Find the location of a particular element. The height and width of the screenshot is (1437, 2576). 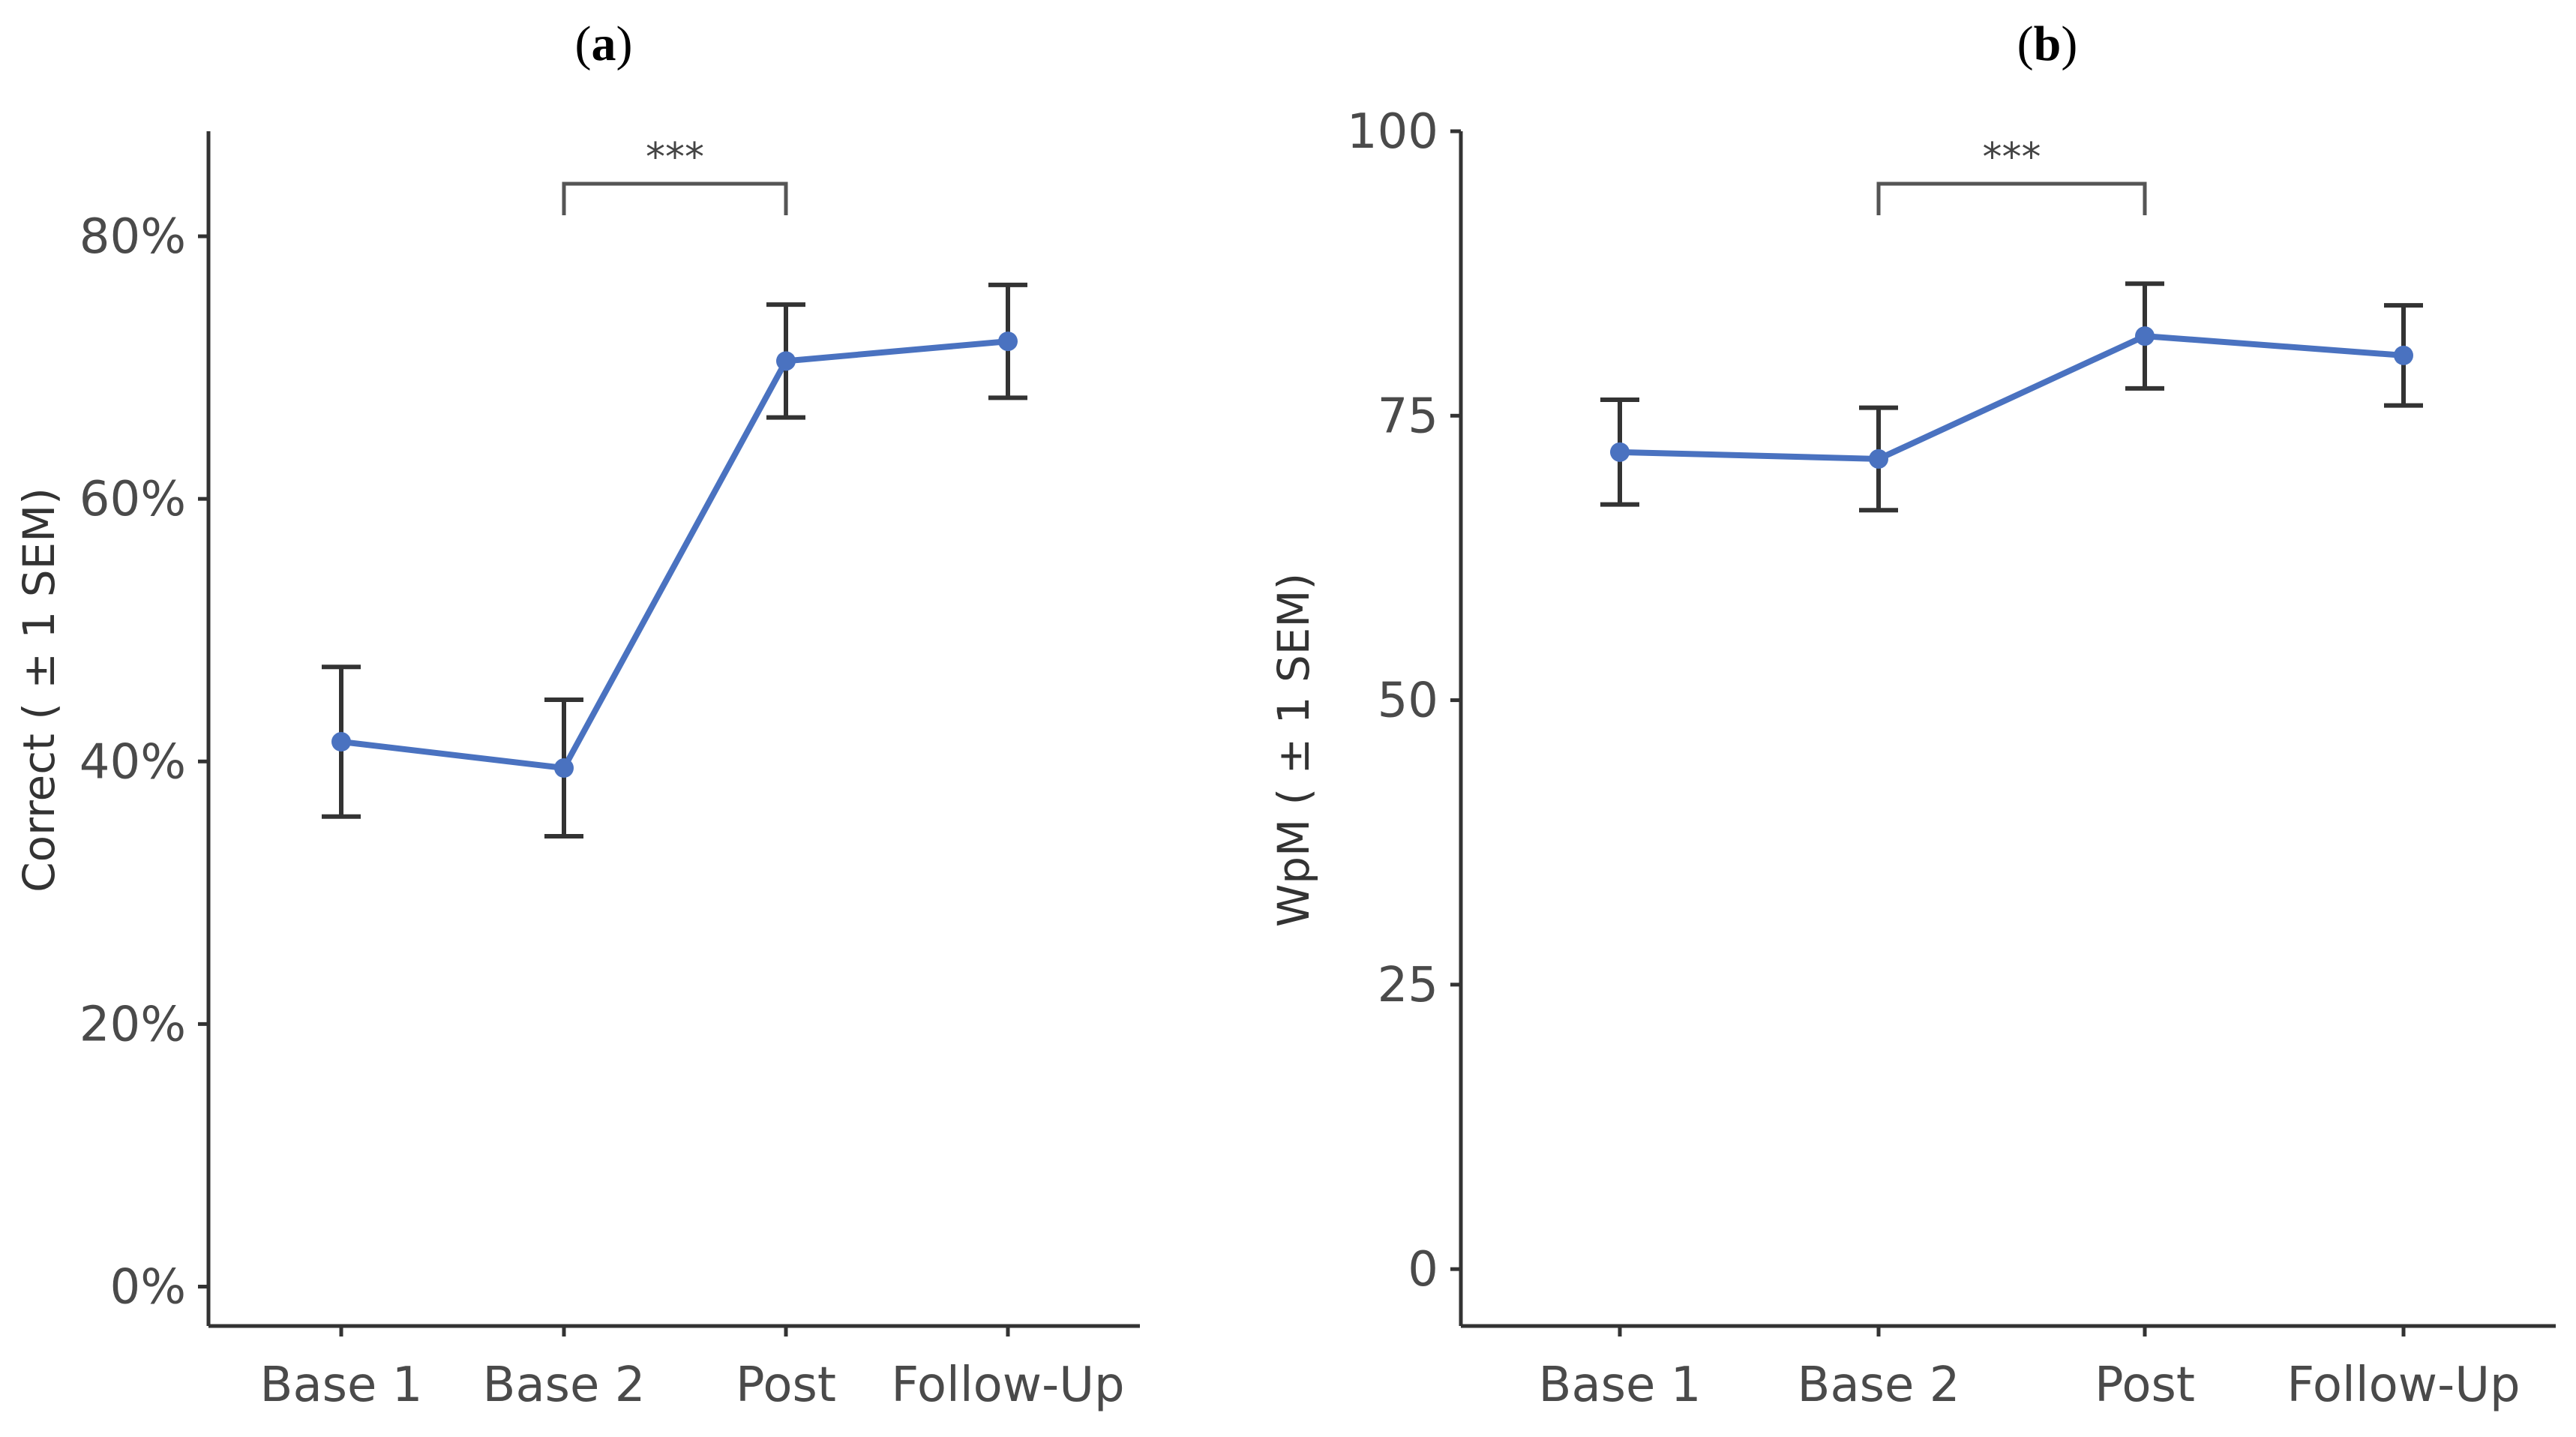

y-tick-label: 100 is located at coordinates (1393, 132).